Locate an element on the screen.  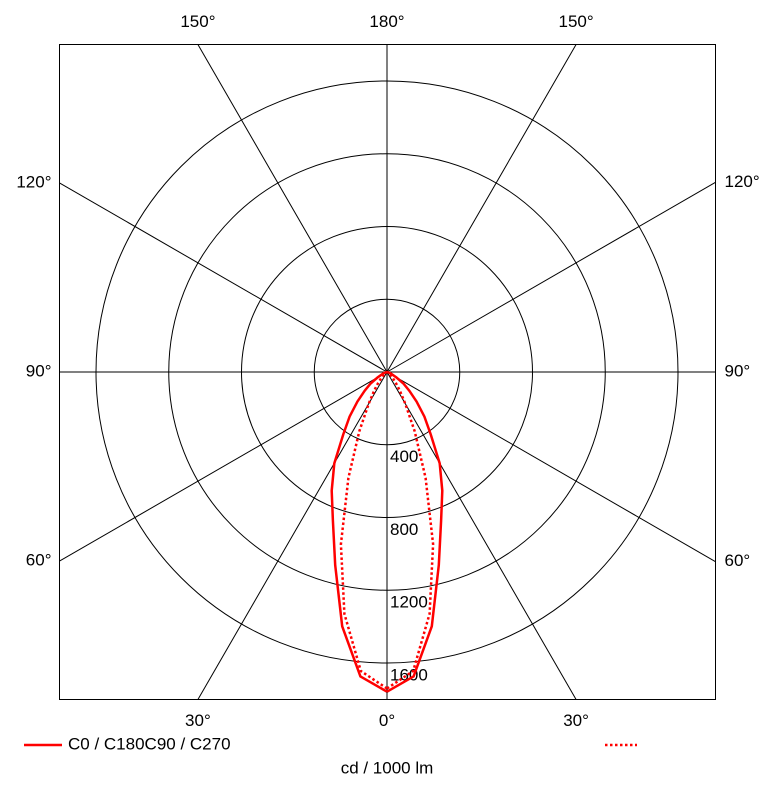
radial-label: 800 is located at coordinates (404, 529).